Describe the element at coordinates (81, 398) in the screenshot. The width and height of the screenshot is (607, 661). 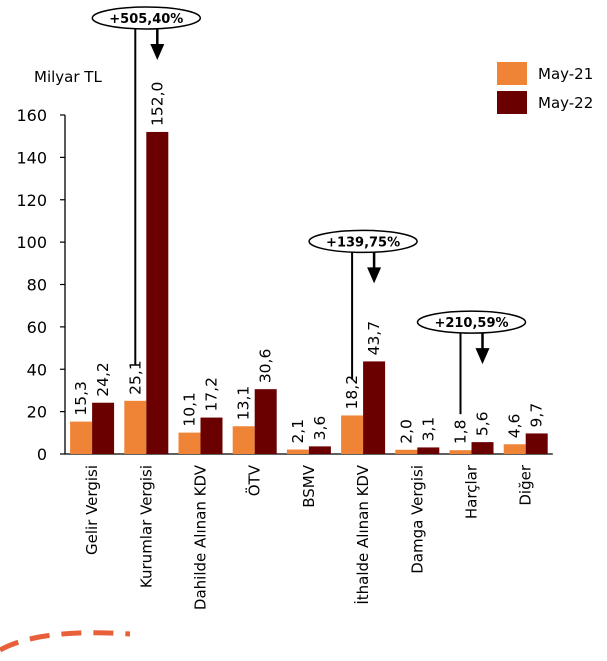
I see `bar-value-label: 15,3` at that location.